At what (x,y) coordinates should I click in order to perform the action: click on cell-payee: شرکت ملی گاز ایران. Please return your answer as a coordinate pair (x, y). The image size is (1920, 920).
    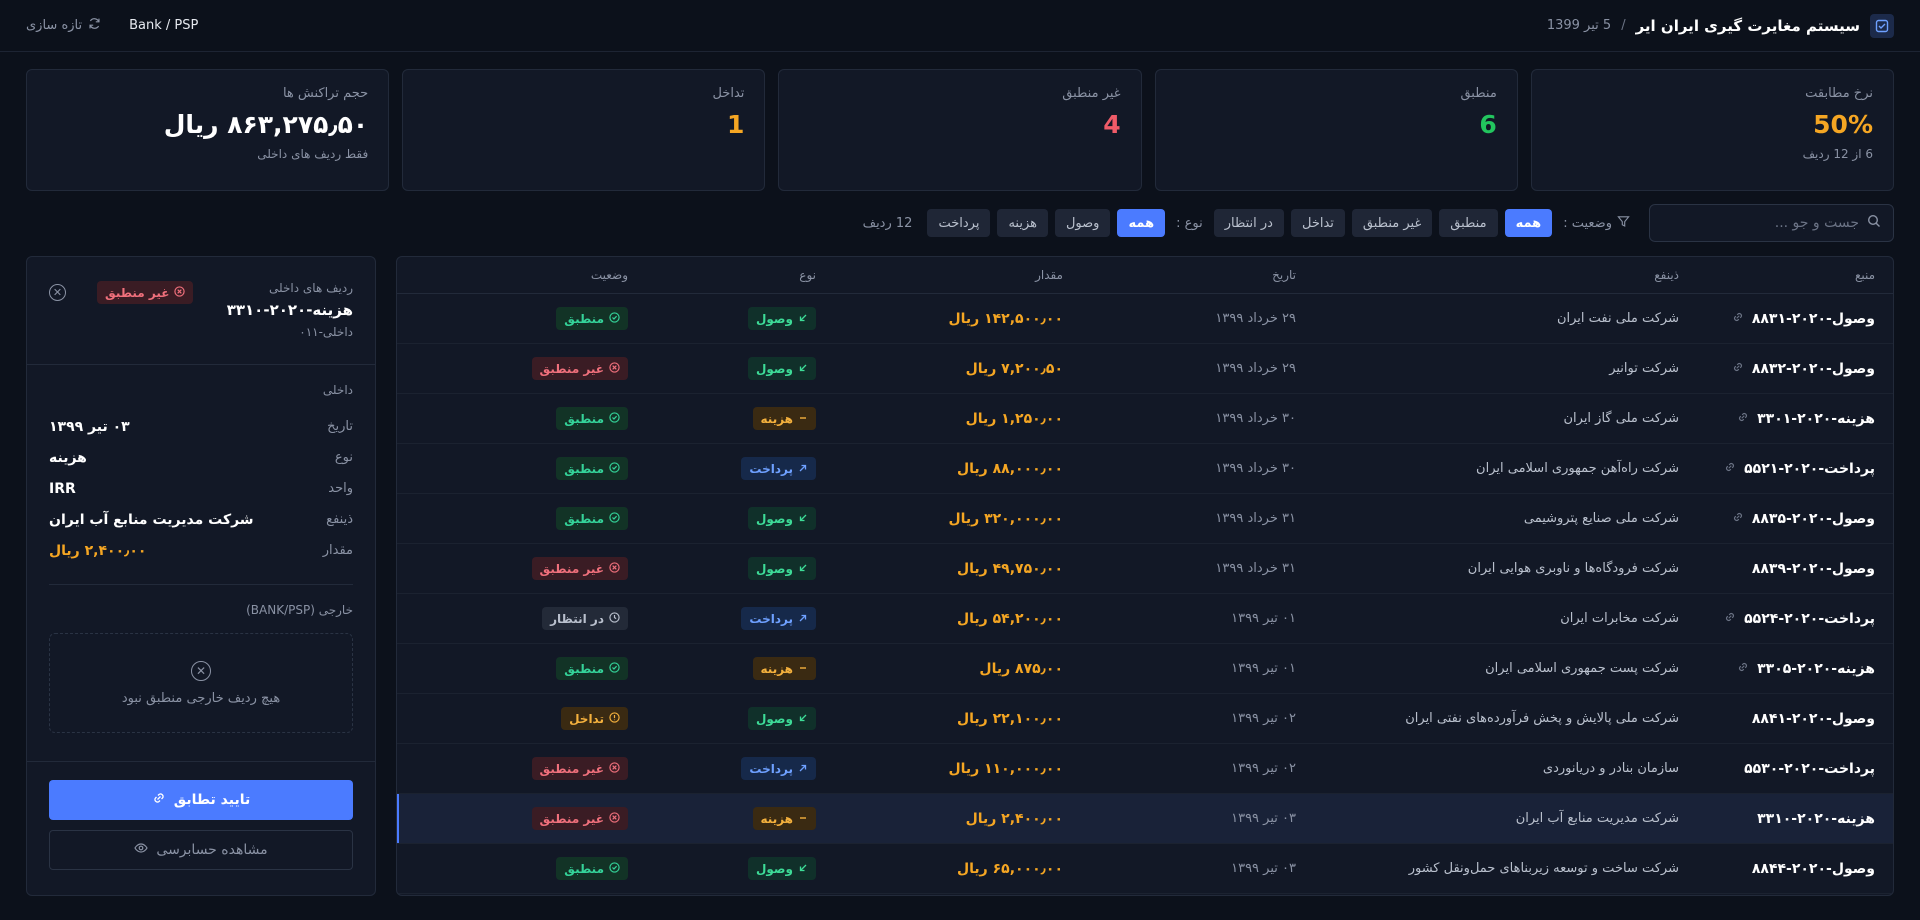
    Looking at the image, I should click on (1621, 418).